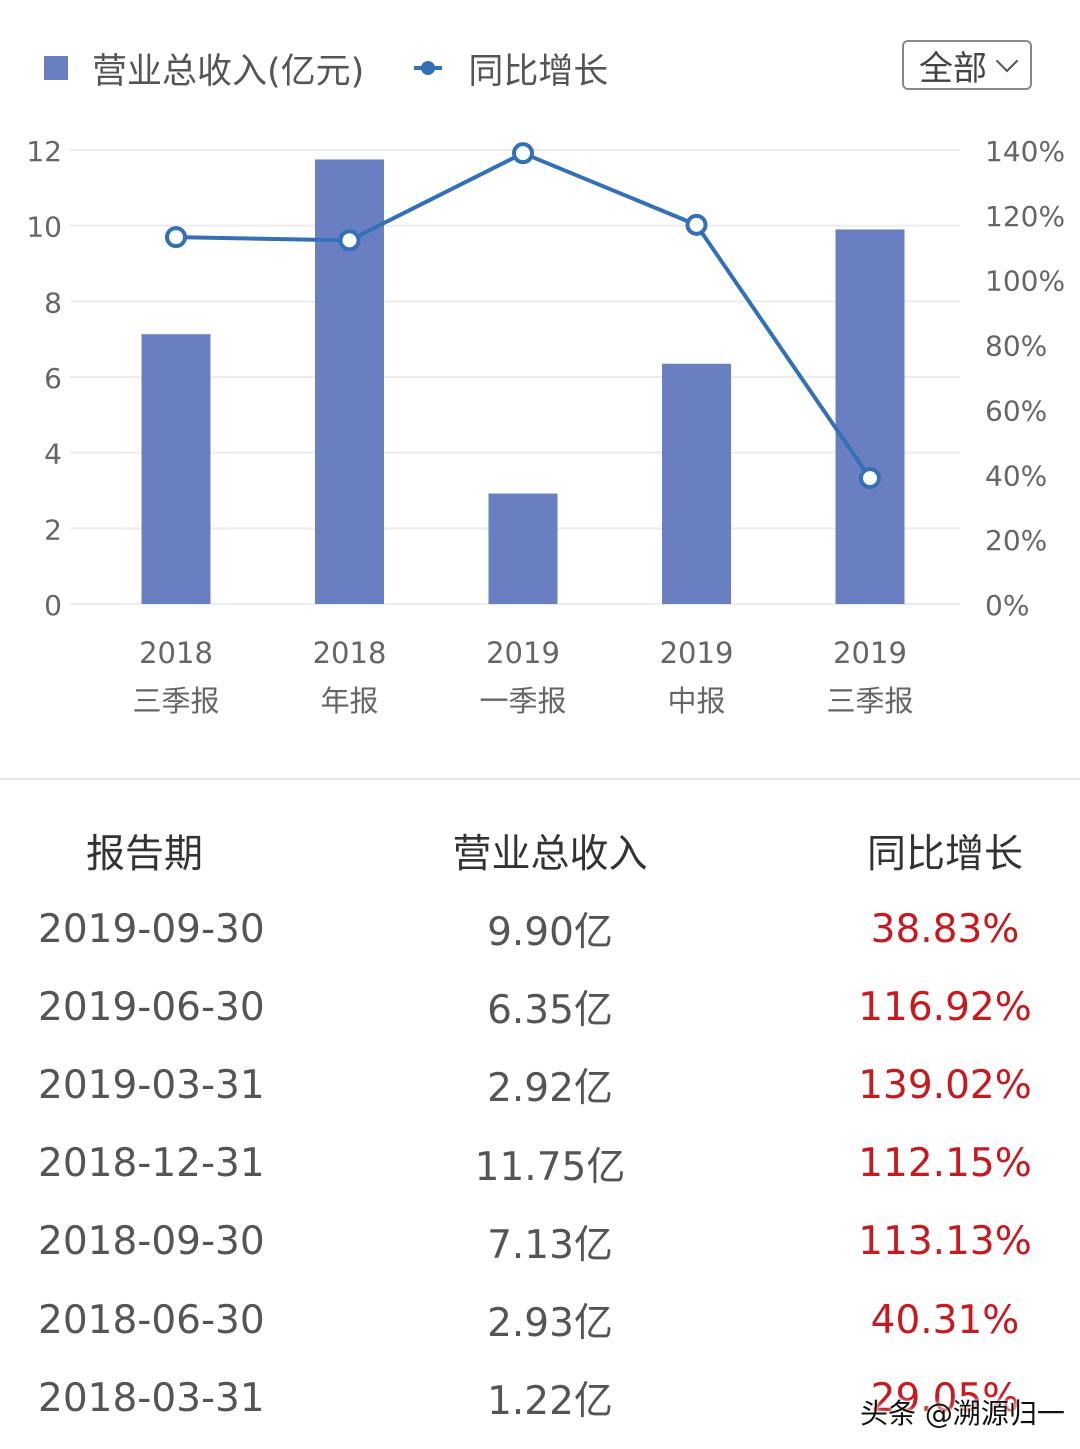 This screenshot has height=1449, width=1080. Describe the element at coordinates (53, 454) in the screenshot. I see `y-left-tick-label: 4` at that location.